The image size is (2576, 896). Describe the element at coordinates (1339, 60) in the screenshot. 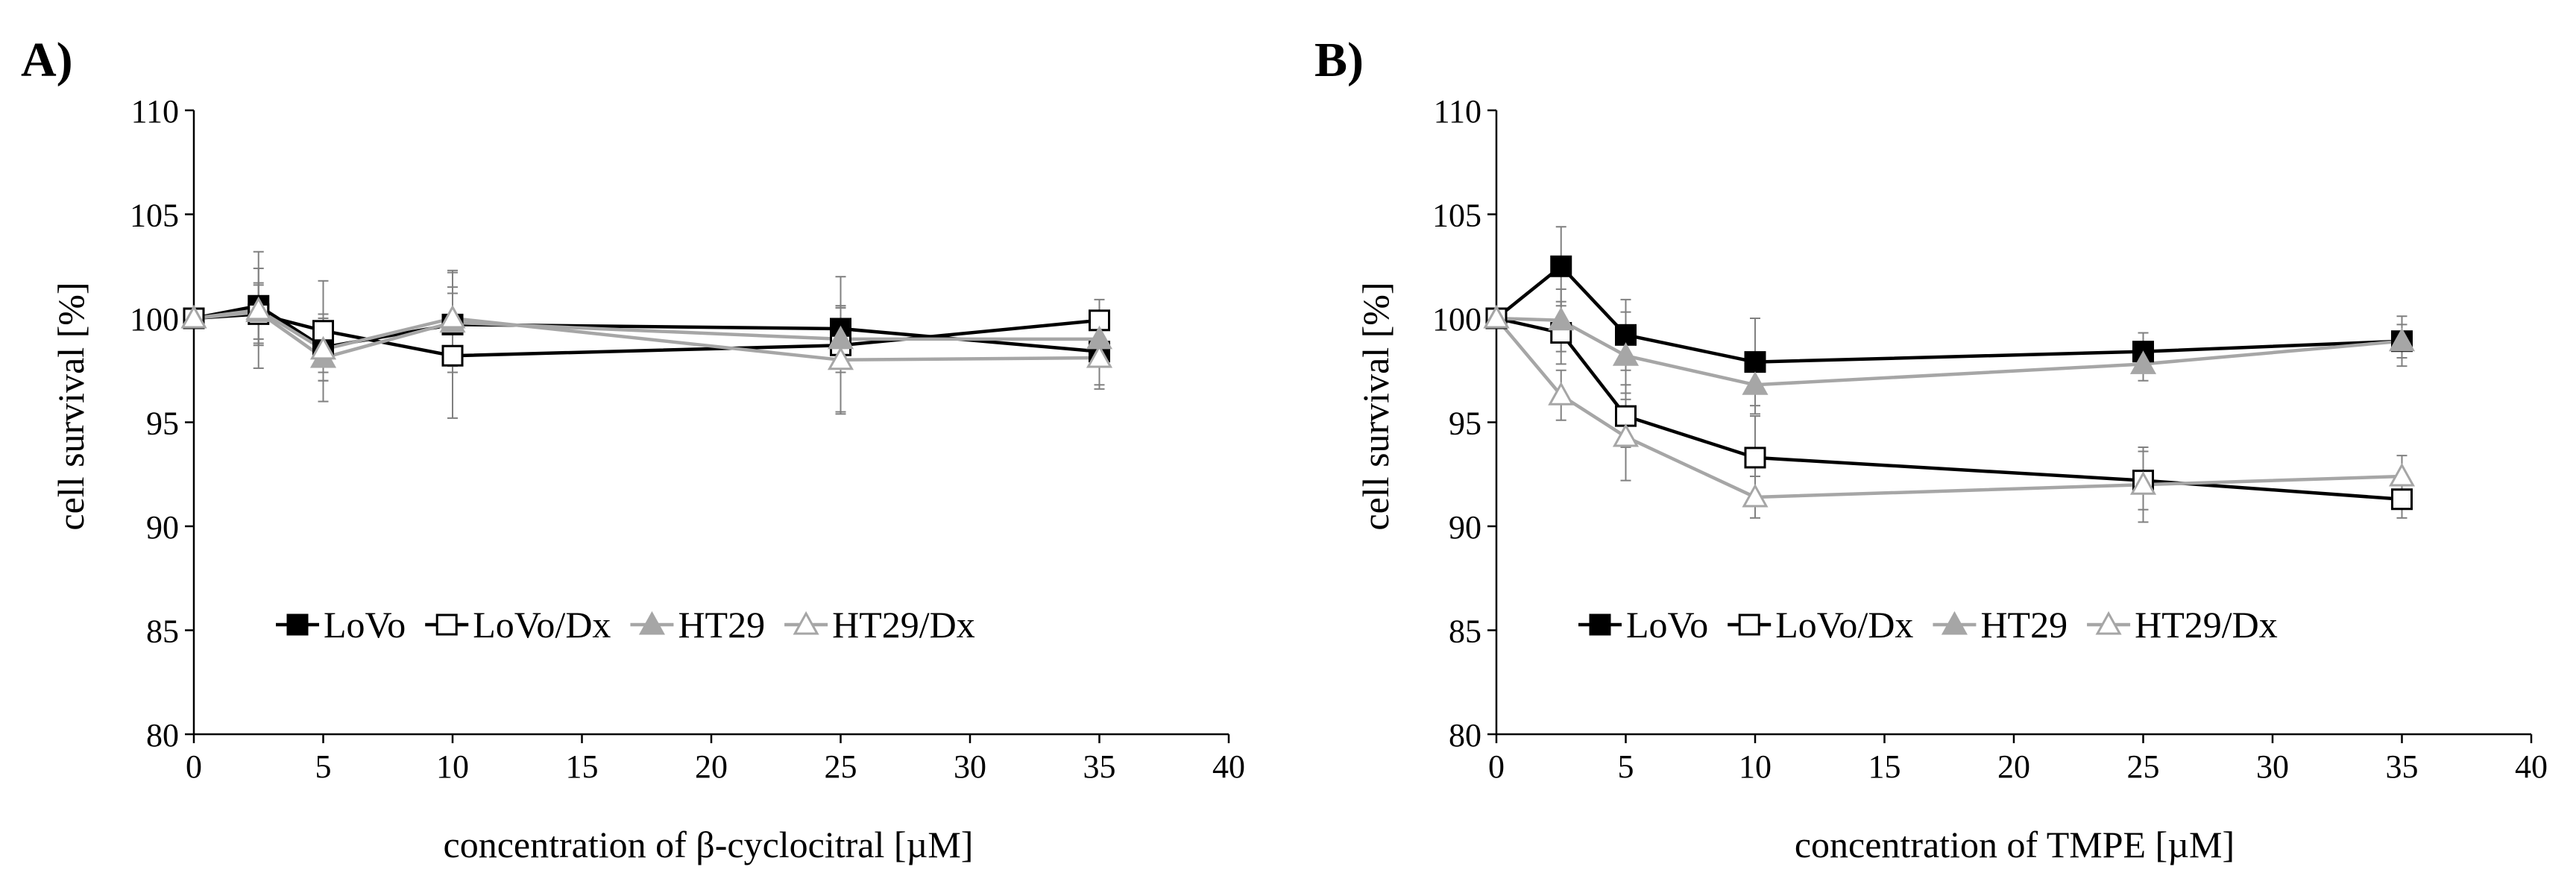

I see `panel-label: B)` at that location.